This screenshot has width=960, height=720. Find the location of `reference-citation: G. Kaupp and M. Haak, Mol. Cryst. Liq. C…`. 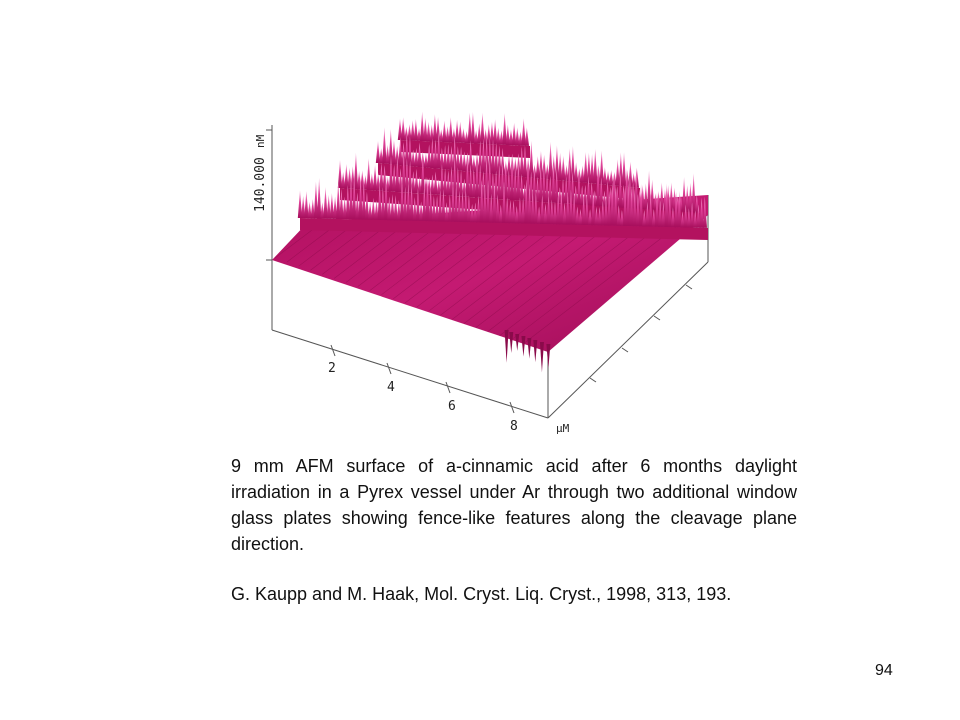

reference-citation: G. Kaupp and M. Haak, Mol. Cryst. Liq. C… is located at coordinates (481, 594).